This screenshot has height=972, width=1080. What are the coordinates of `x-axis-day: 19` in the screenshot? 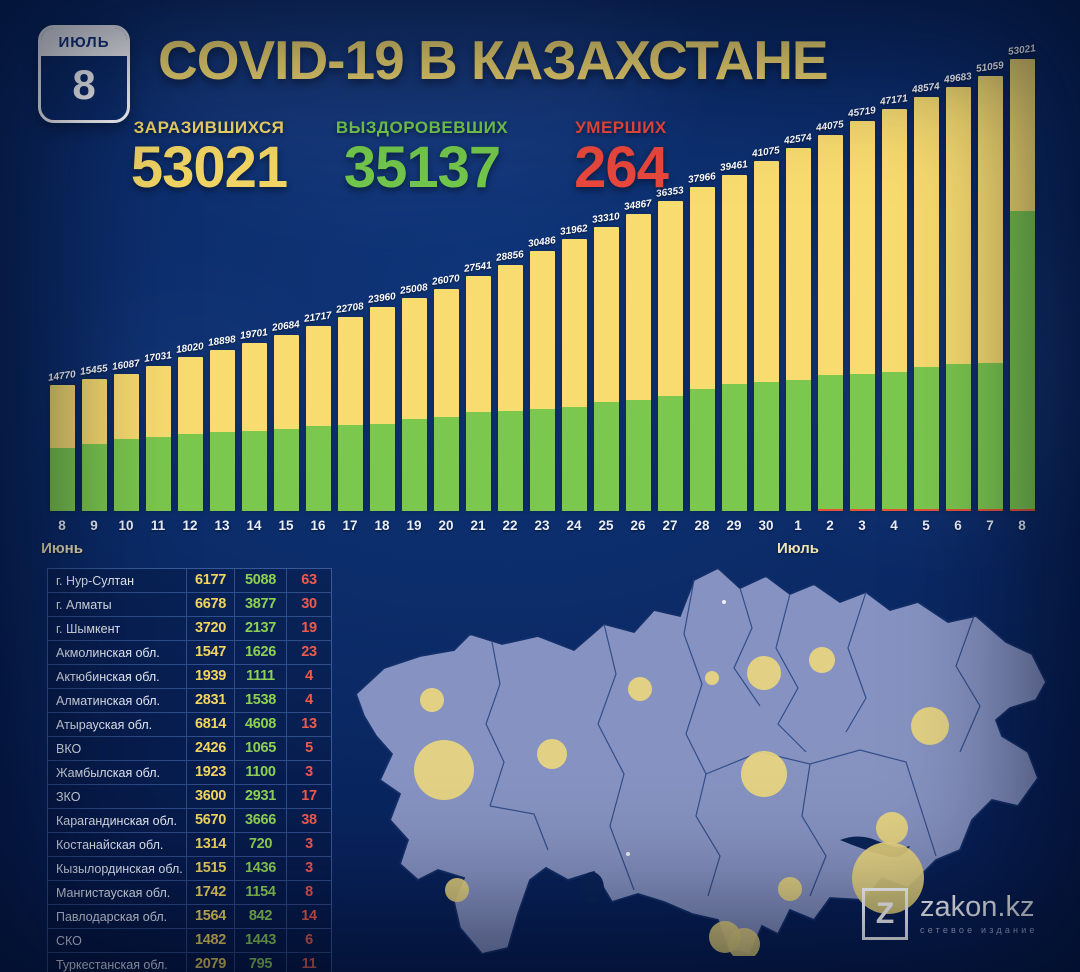 It's located at (414, 525).